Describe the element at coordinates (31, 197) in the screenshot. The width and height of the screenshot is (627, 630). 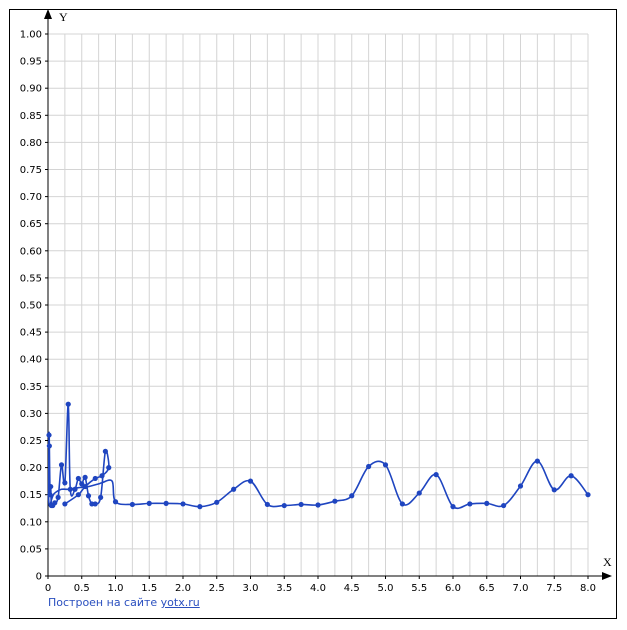
I see `y-tick-label: 0.70` at that location.